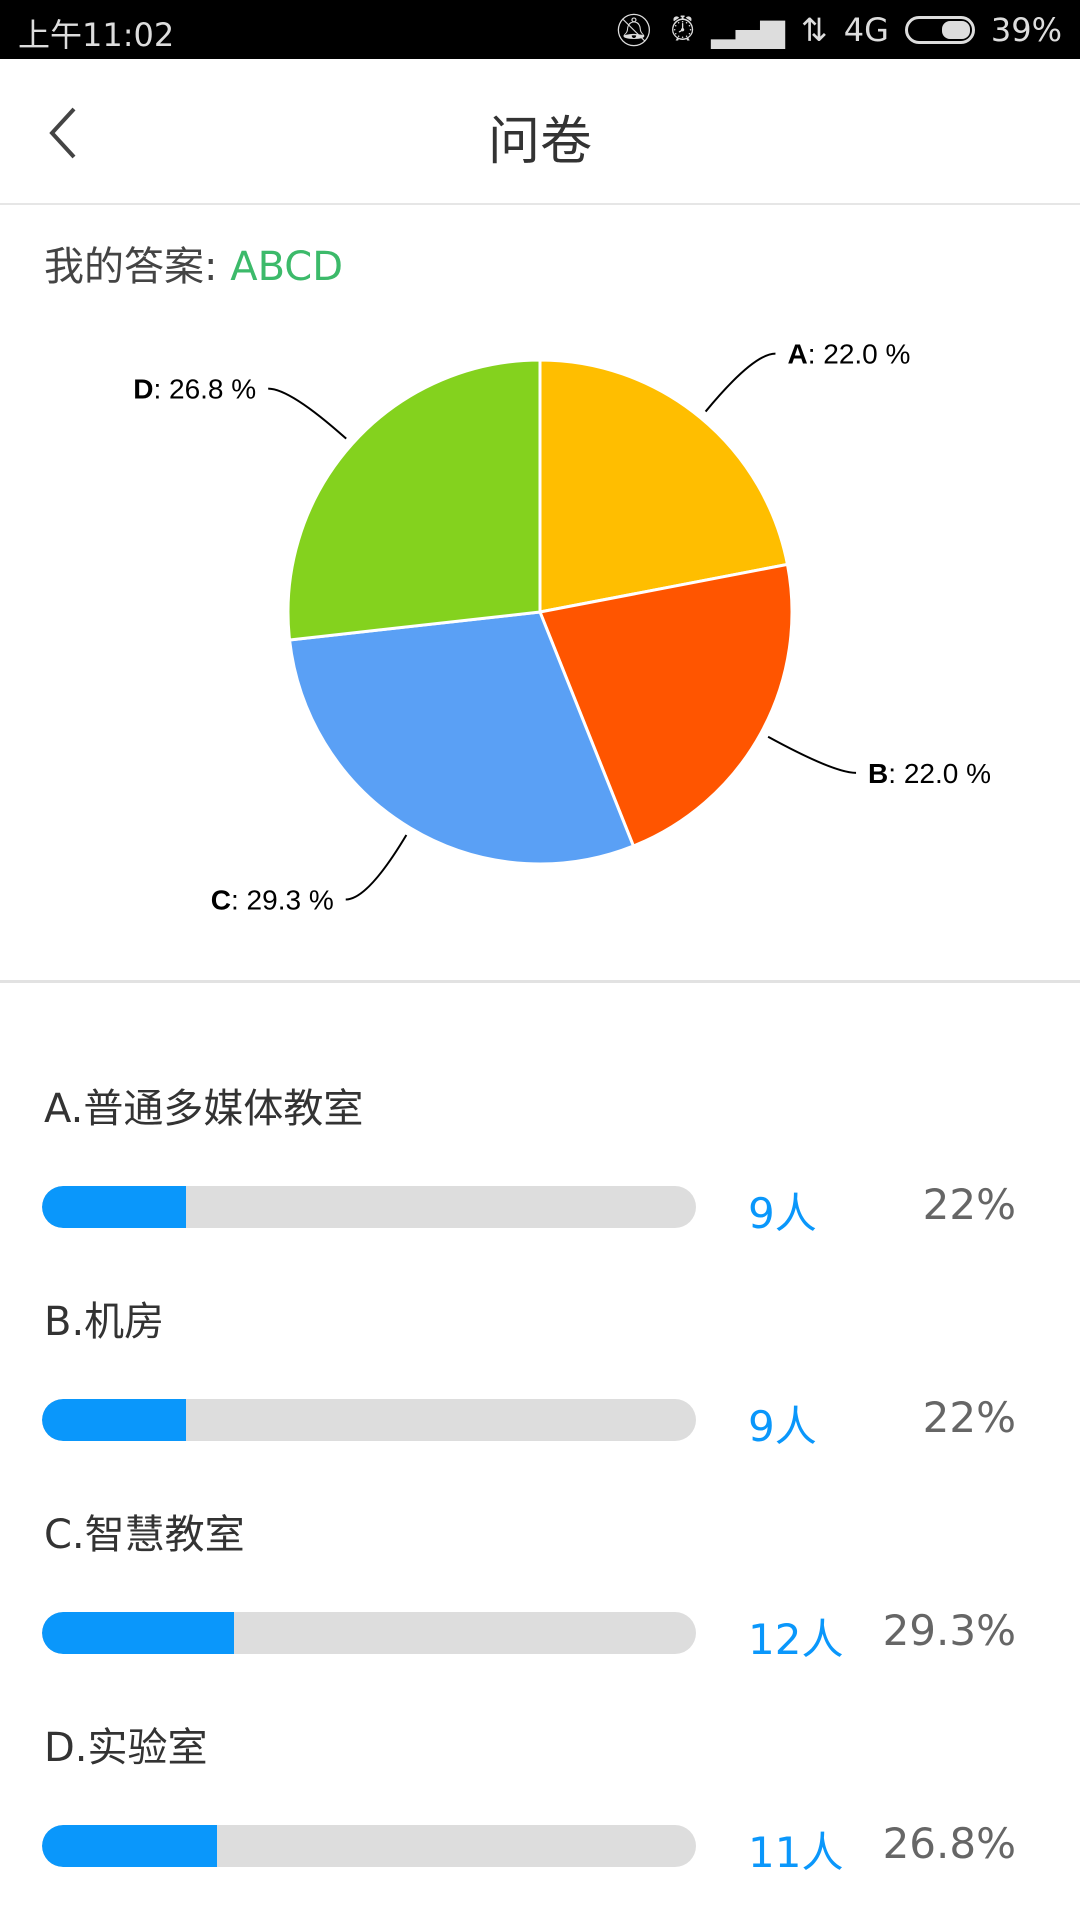 This screenshot has width=1080, height=1928. I want to click on option-label: D.实验室, so click(126, 1748).